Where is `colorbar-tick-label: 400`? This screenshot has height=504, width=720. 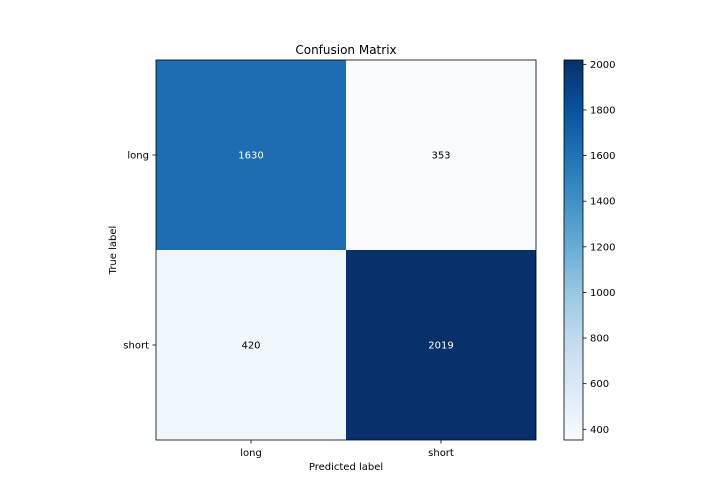
colorbar-tick-label: 400 is located at coordinates (599, 430).